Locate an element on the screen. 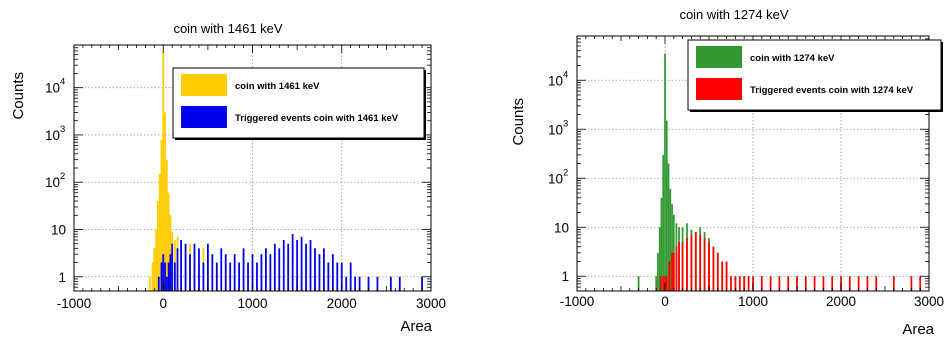 This screenshot has height=337, width=951. chart-title: coin with 1461 keV is located at coordinates (227, 28).